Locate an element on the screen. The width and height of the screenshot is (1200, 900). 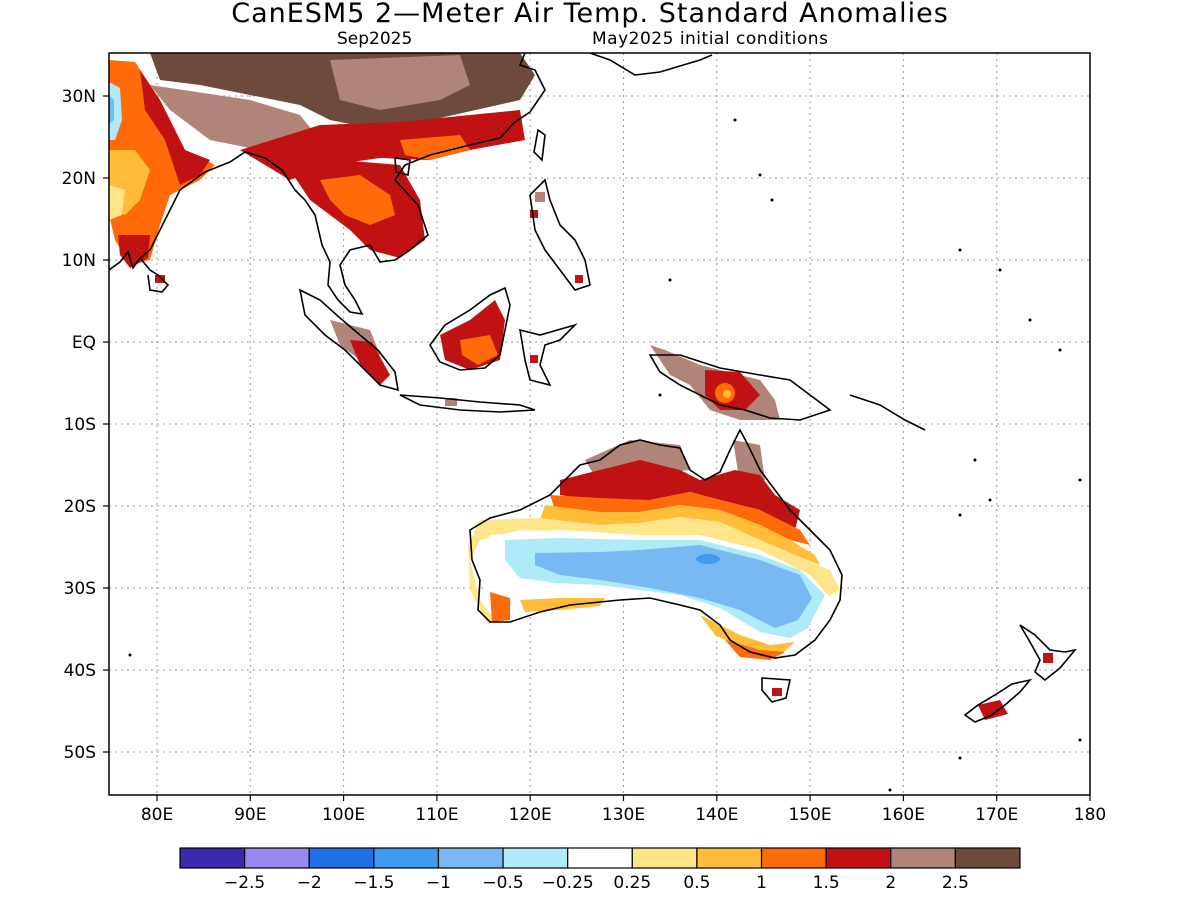
coast-solomons is located at coordinates (887, 412).